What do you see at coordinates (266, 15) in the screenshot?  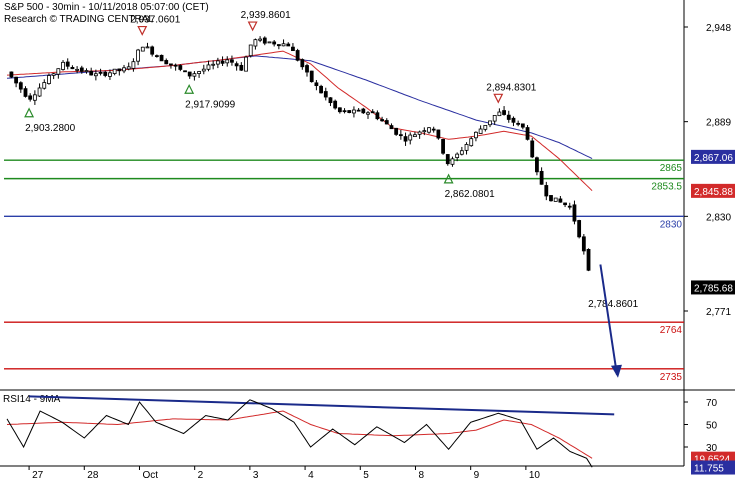 I see `peak-label-3: 2,939.8601` at bounding box center [266, 15].